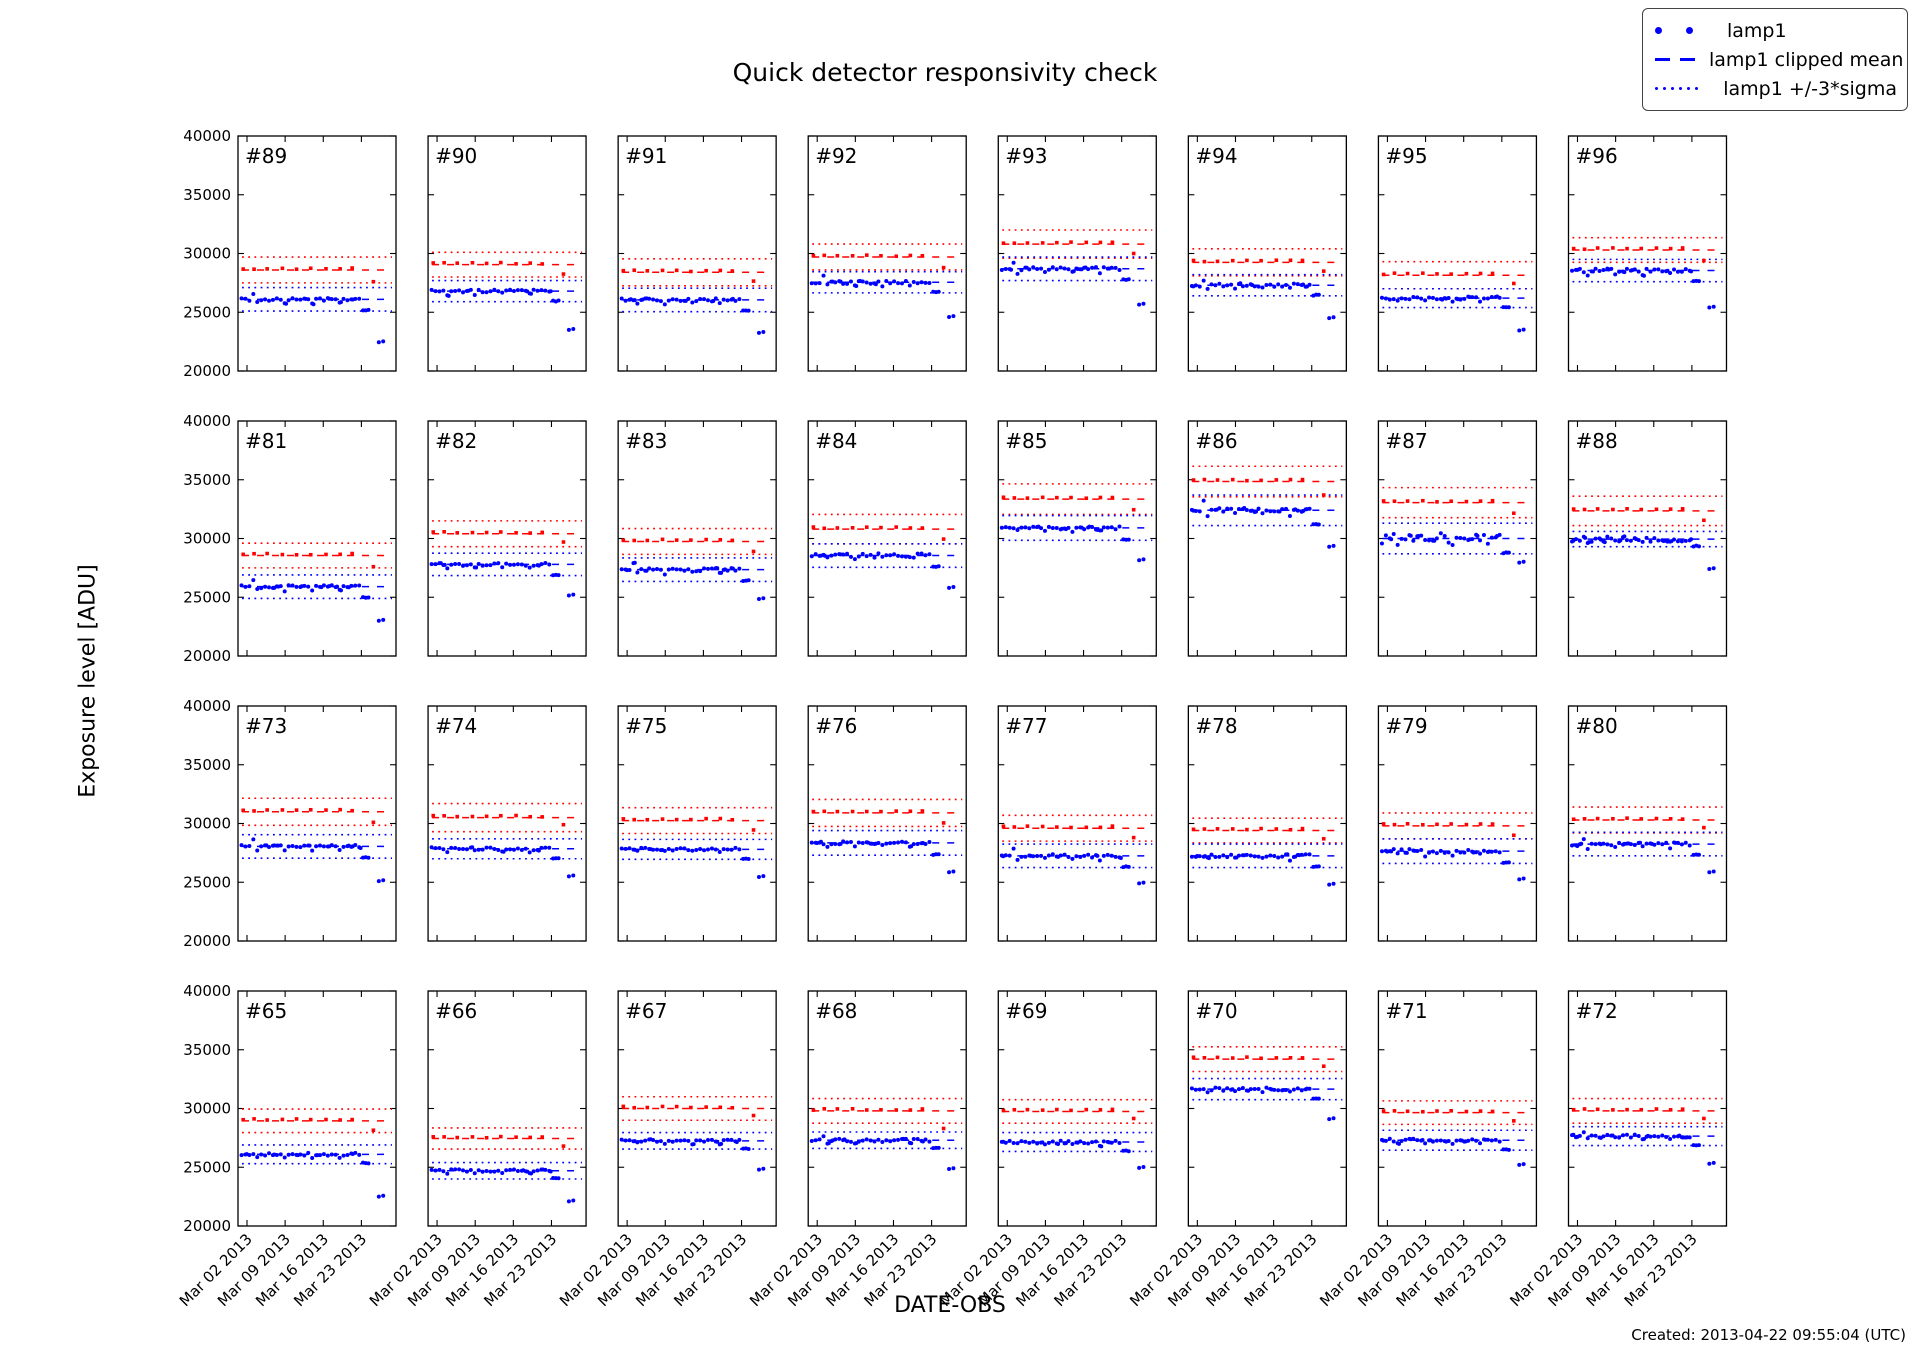 The image size is (1912, 1362). Describe the element at coordinates (1406, 726) in the screenshot. I see `subplot-label: #79` at that location.